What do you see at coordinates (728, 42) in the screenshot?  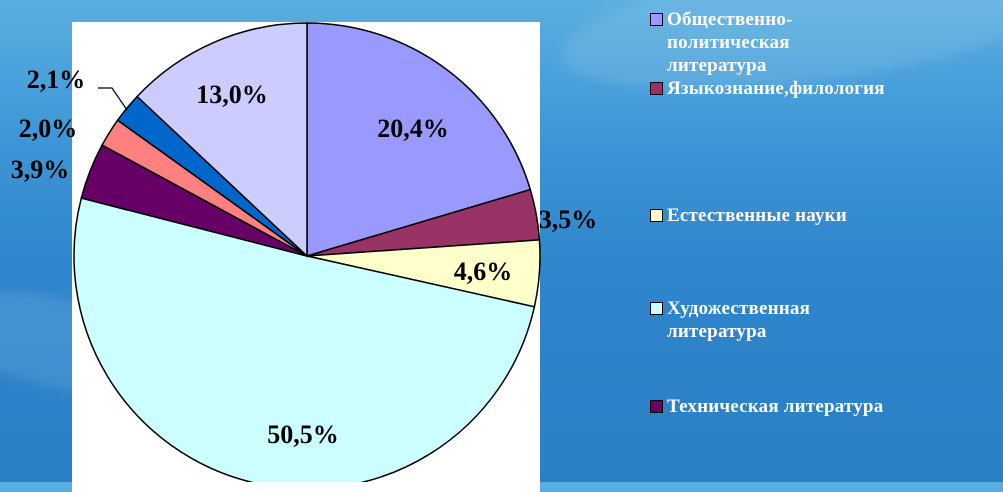 I see `legend-label-line: политическая` at bounding box center [728, 42].